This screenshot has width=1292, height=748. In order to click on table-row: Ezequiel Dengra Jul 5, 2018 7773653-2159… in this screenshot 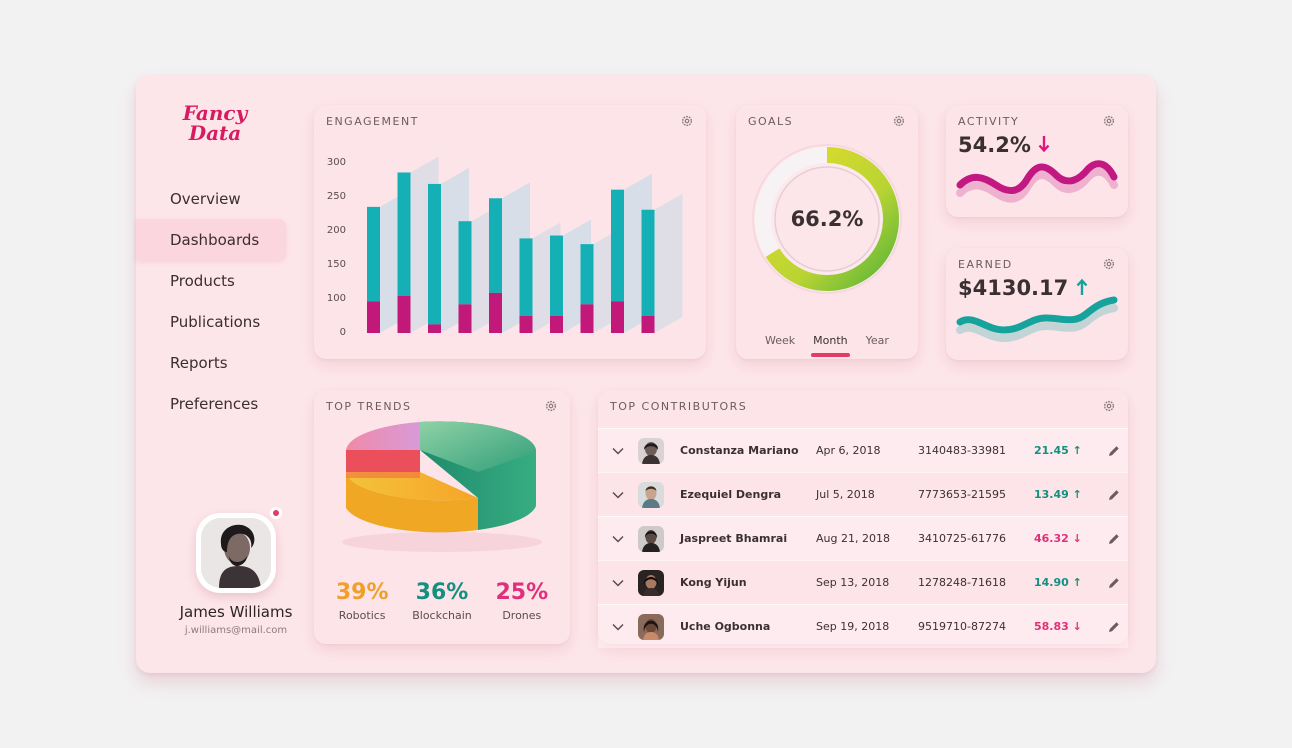, I will do `click(863, 494)`.